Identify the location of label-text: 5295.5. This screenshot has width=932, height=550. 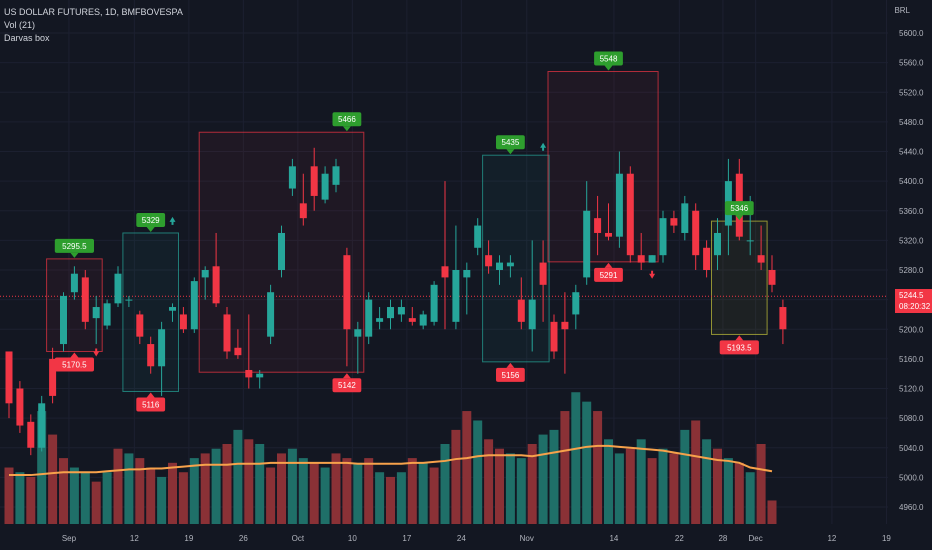
(74, 246).